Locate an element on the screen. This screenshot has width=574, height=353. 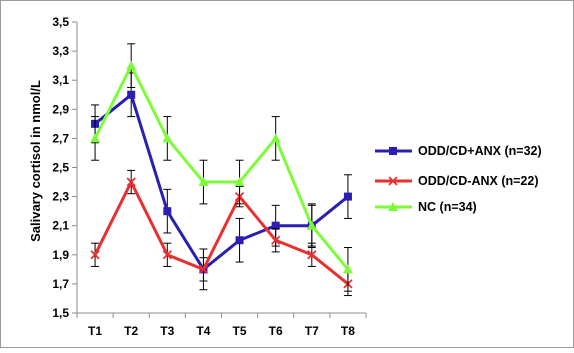
legend-item: ODD/CD-ANX (n=22) is located at coordinates (457, 181).